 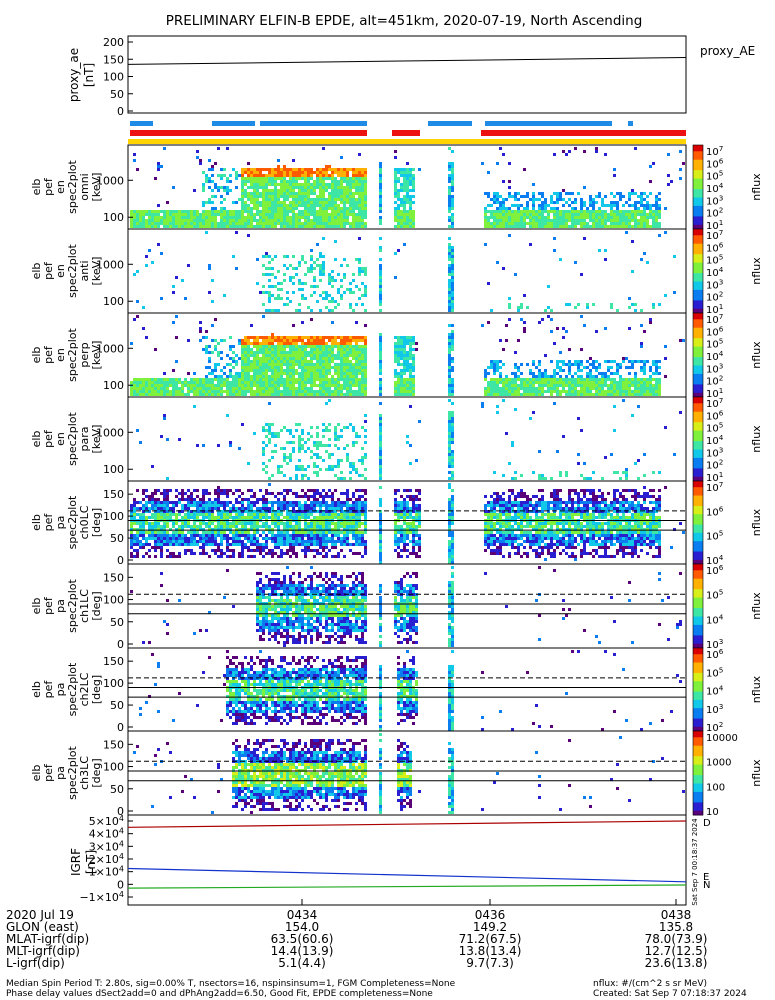 I want to click on red-bar, so click(x=583, y=133).